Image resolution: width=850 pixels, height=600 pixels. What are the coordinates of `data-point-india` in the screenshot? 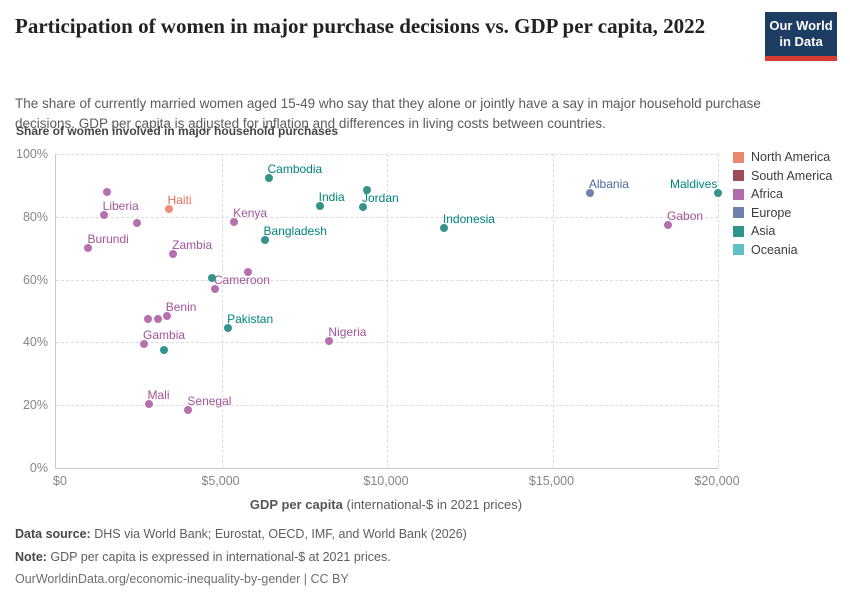 It's located at (319, 205).